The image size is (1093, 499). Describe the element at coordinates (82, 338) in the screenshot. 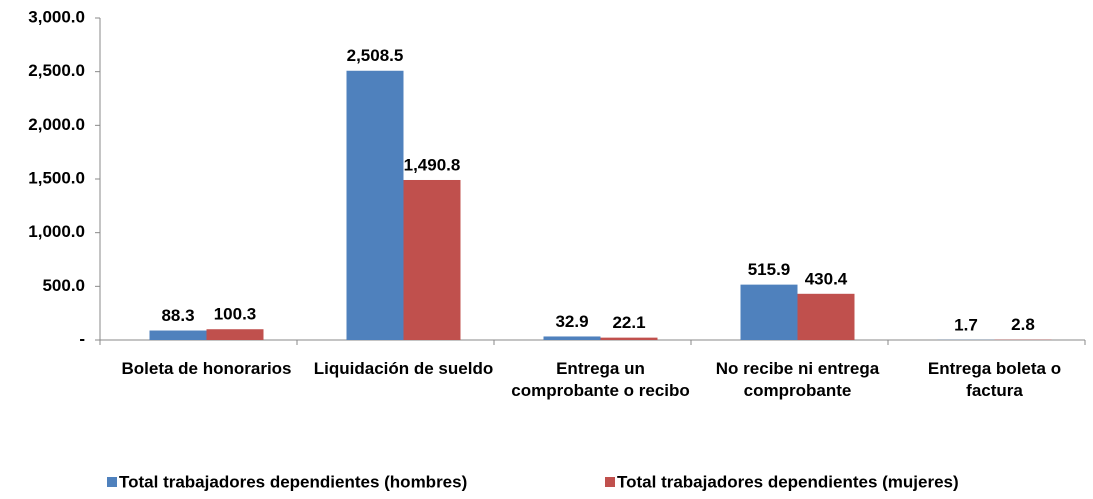

I see `y-tick-label: -` at that location.